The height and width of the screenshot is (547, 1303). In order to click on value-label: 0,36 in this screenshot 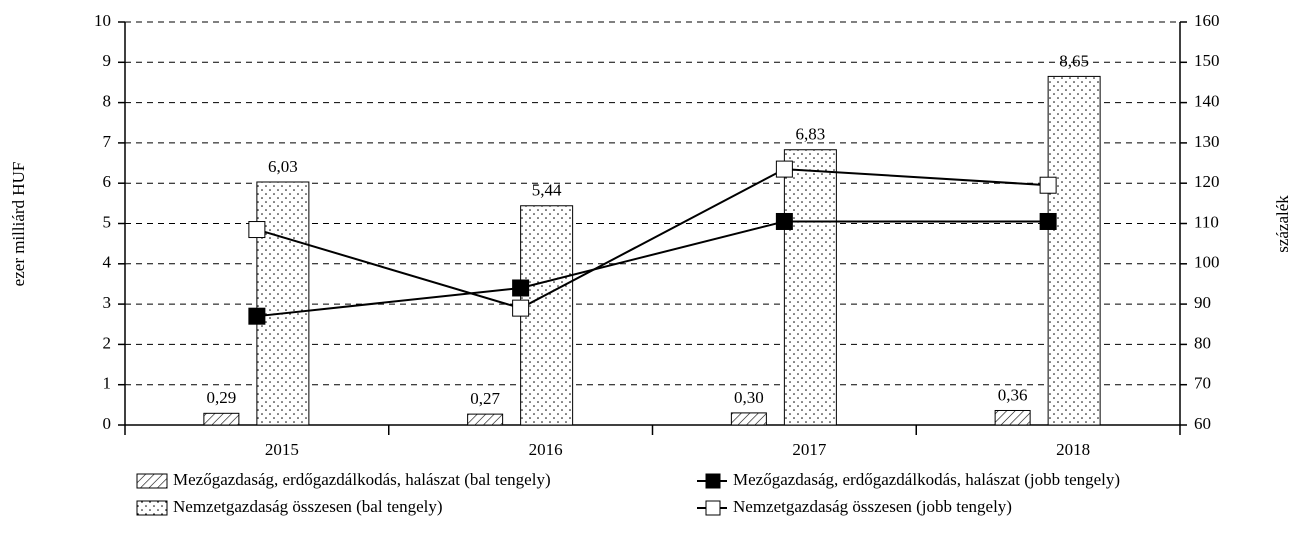, I will do `click(1013, 394)`.